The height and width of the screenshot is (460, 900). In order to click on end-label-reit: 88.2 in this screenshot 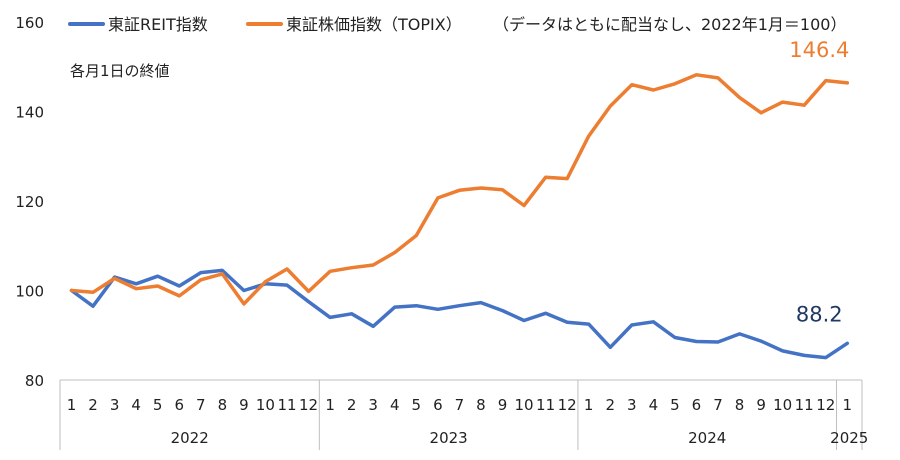, I will do `click(819, 314)`.